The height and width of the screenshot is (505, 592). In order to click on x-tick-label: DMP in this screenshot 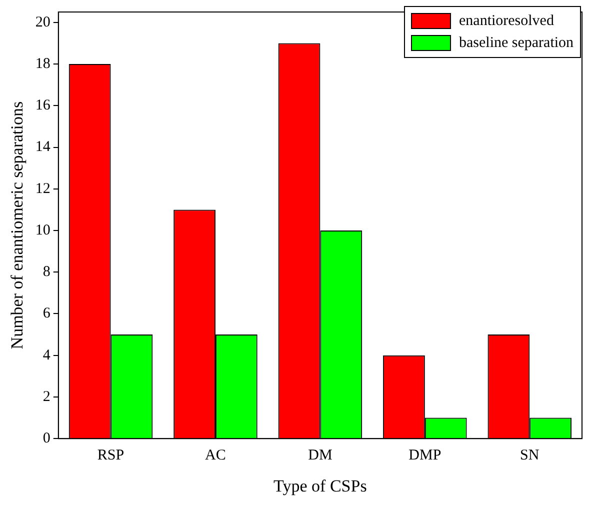, I will do `click(425, 456)`.